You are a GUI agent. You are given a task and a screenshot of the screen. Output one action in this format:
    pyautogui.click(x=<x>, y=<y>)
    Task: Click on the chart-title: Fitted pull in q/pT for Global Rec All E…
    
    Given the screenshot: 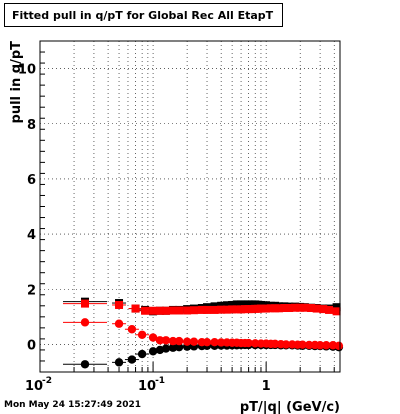 What is the action you would take?
    pyautogui.click(x=143, y=15)
    